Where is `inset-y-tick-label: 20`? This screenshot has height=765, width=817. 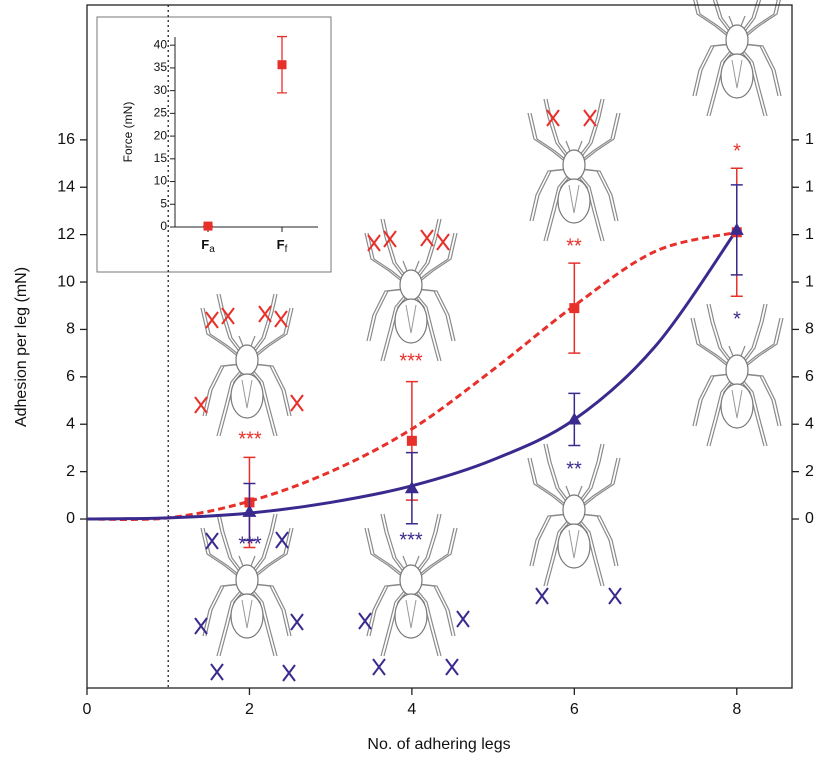
inset-y-tick-label: 20 is located at coordinates (161, 135).